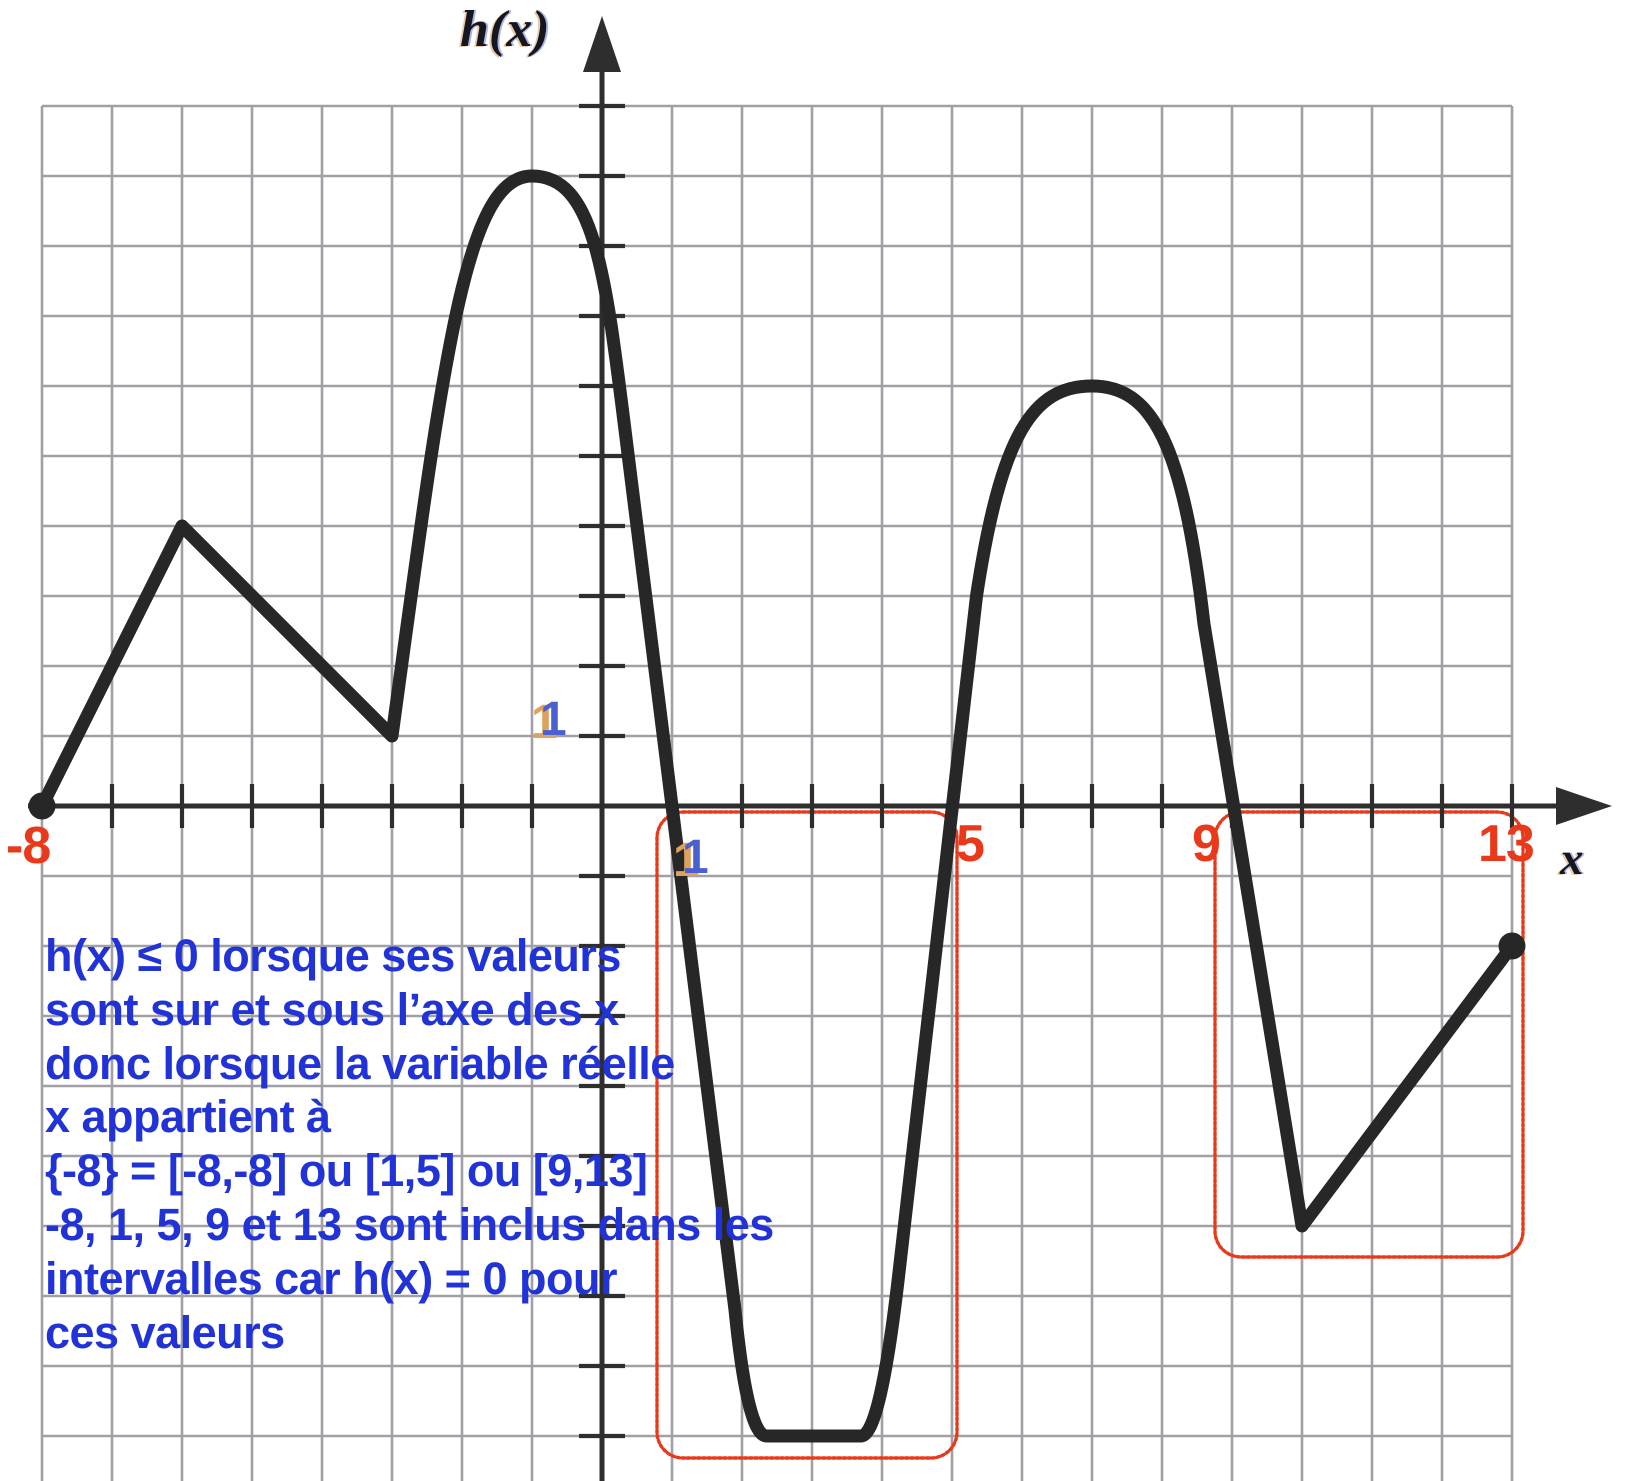 This screenshot has height=1481, width=1633. I want to click on x-tick-number: 13, so click(1506, 844).